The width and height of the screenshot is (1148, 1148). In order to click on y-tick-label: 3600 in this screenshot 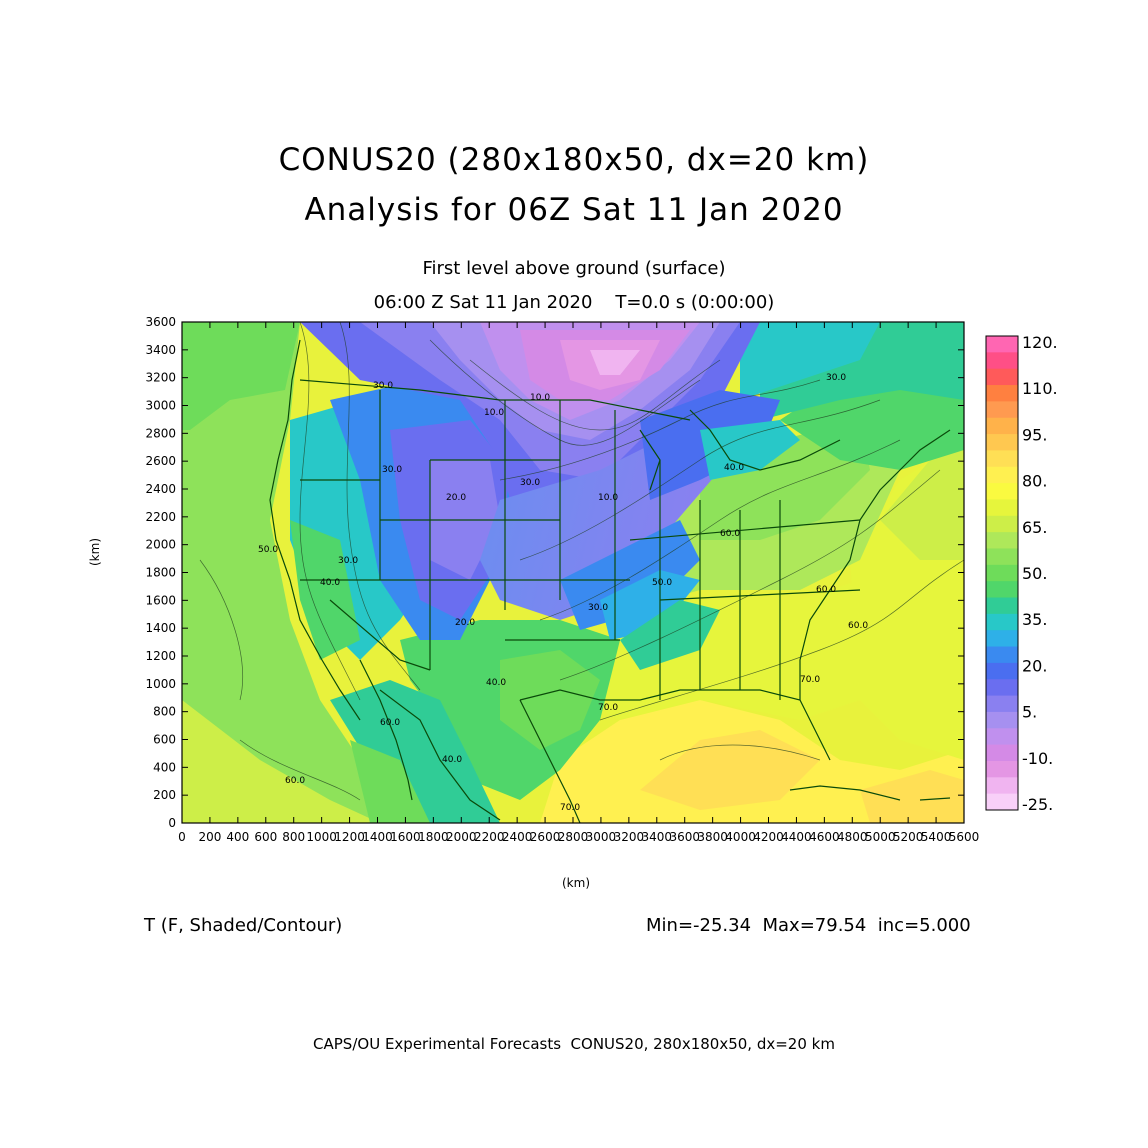, I will do `click(160, 322)`.